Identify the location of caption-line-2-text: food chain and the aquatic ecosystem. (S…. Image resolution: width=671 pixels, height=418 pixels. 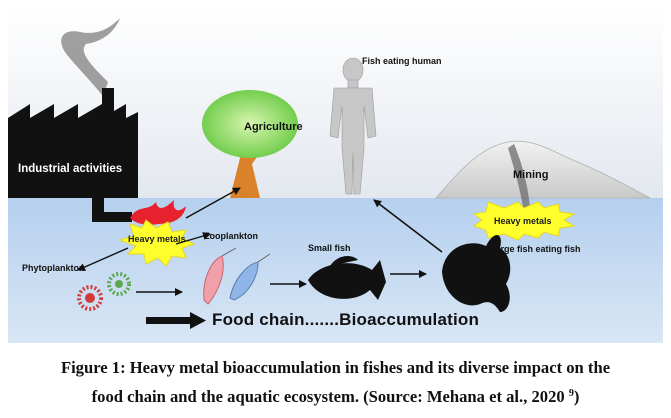
(330, 396).